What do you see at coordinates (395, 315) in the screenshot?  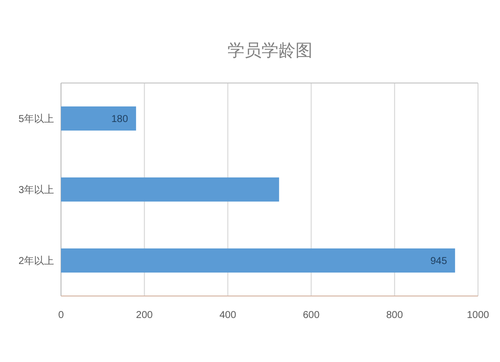 I see `x-tick-label: 800` at bounding box center [395, 315].